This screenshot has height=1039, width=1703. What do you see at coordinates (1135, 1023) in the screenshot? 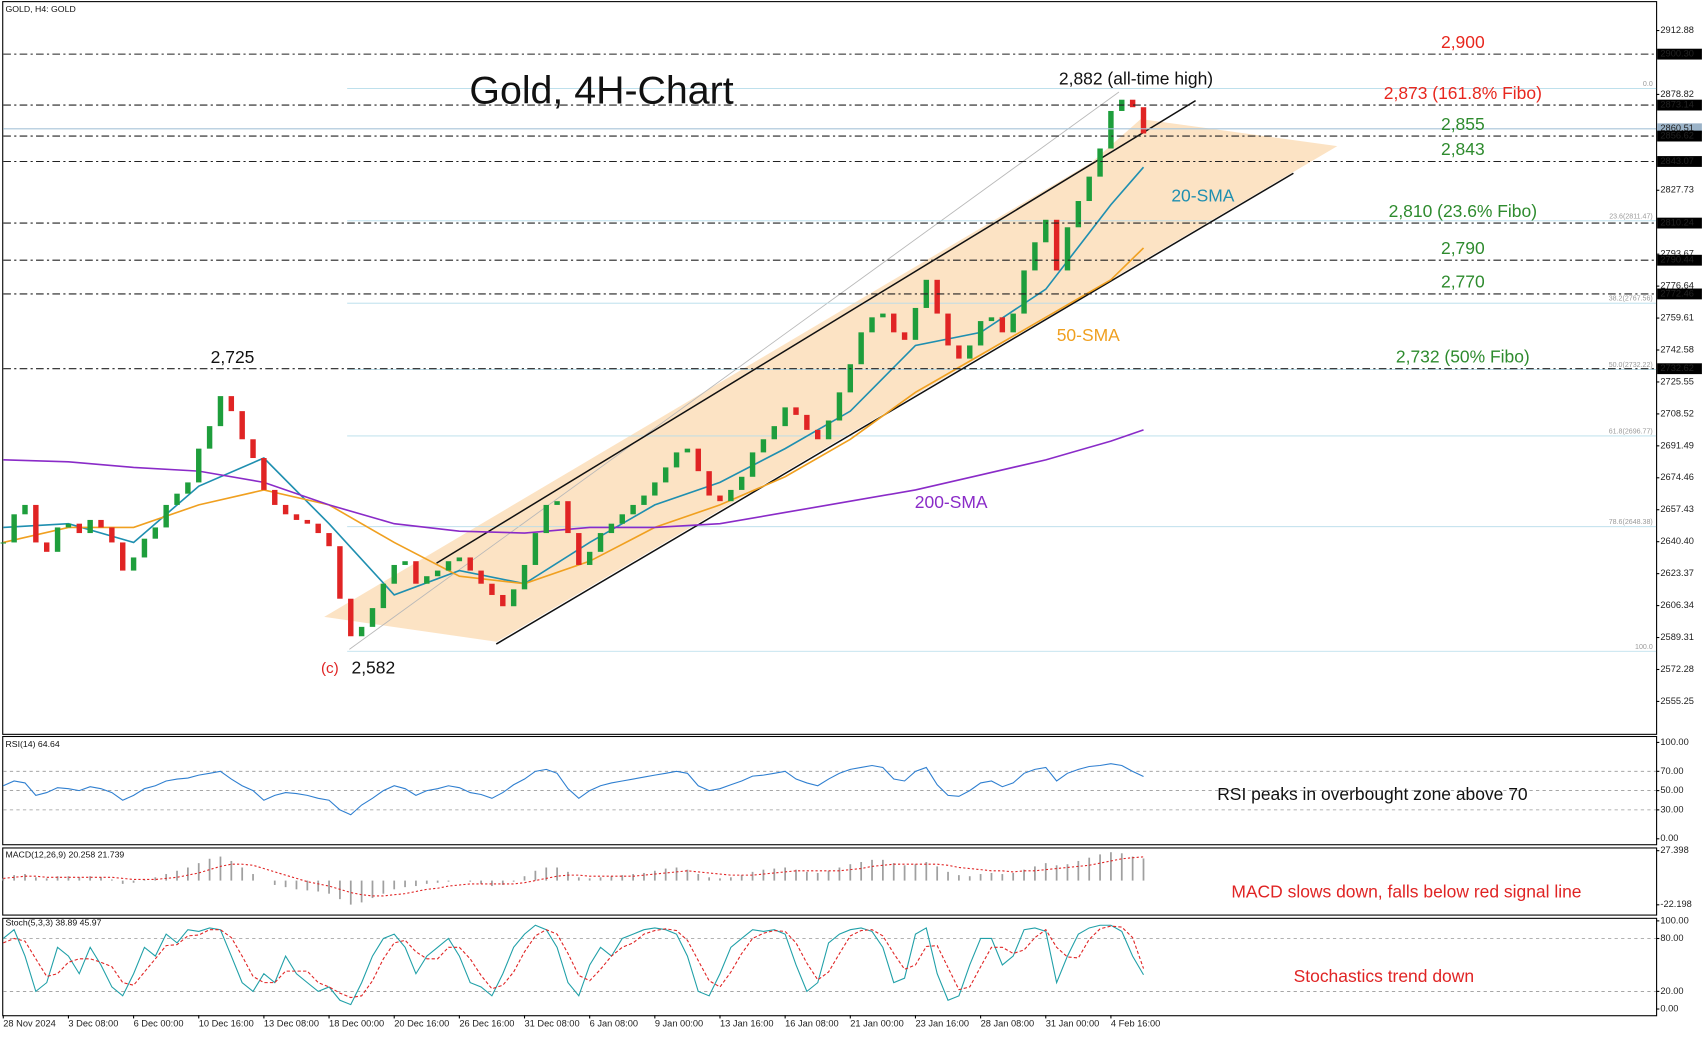
I see `x-tick-label: 4 Feb 16:00` at bounding box center [1135, 1023].